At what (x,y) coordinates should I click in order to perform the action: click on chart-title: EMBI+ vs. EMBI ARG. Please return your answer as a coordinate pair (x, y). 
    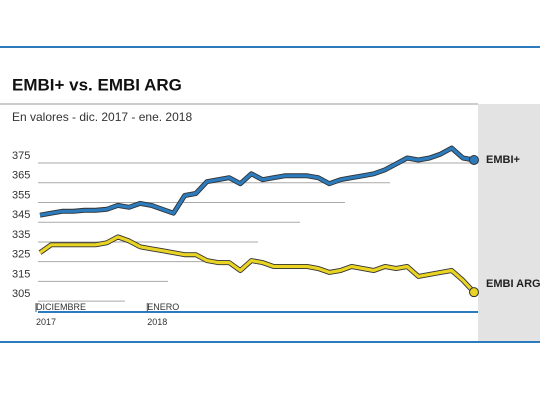
    Looking at the image, I should click on (97, 84).